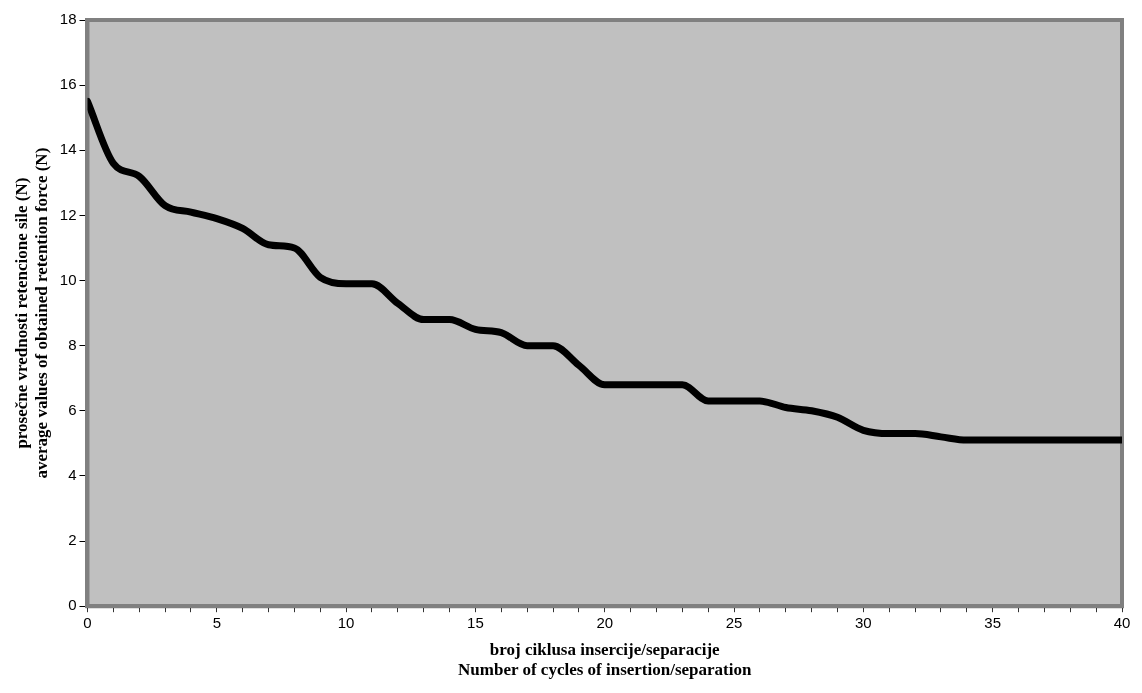  Describe the element at coordinates (734, 623) in the screenshot. I see `x-tick-label: 25` at that location.